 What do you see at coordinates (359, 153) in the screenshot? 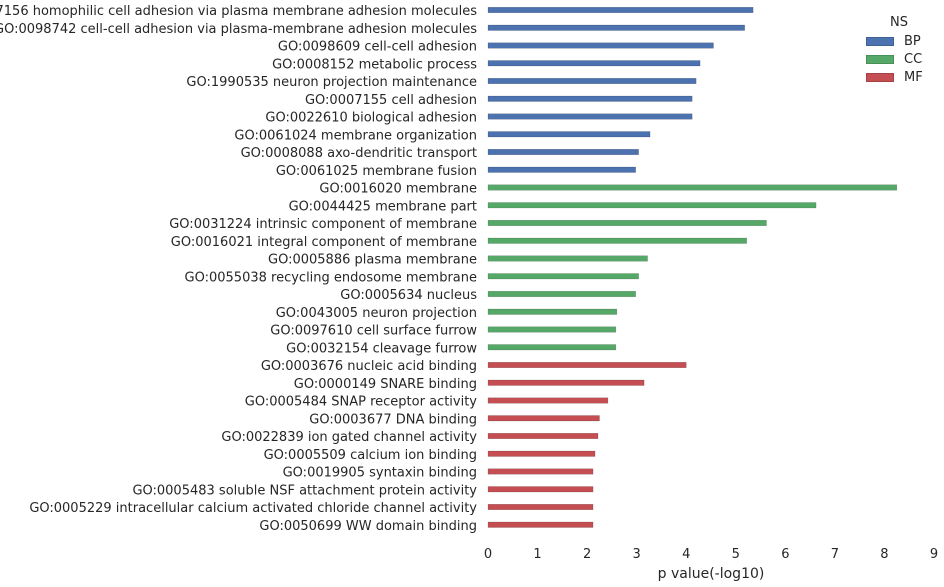
I see `category-label: GO:0008088 axo-dendritic transport` at bounding box center [359, 153].